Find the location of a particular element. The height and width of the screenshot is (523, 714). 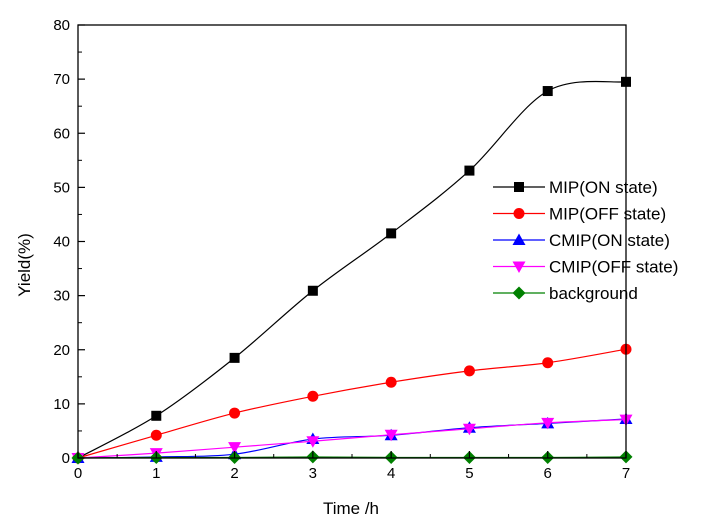

x-tick-label: 7 is located at coordinates (626, 473).